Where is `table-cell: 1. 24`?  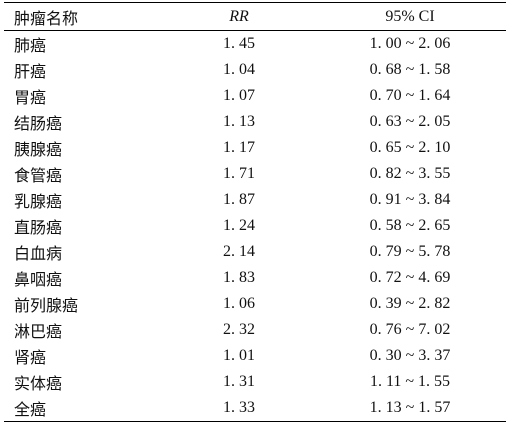
table-cell: 1. 24 is located at coordinates (239, 225).